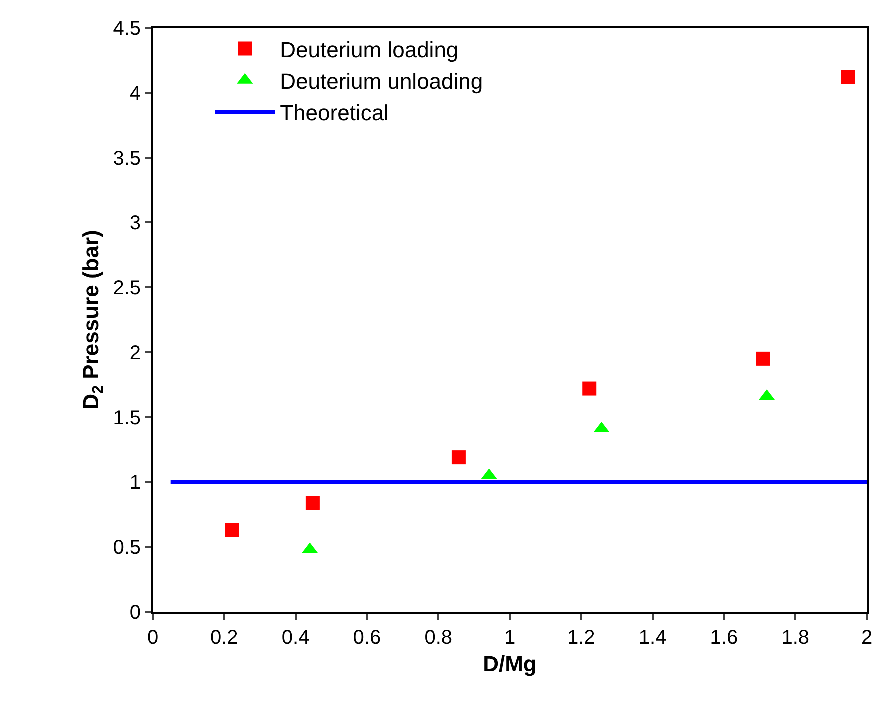 This screenshot has height=702, width=875. I want to click on y-tick-label: 3, so click(135, 223).